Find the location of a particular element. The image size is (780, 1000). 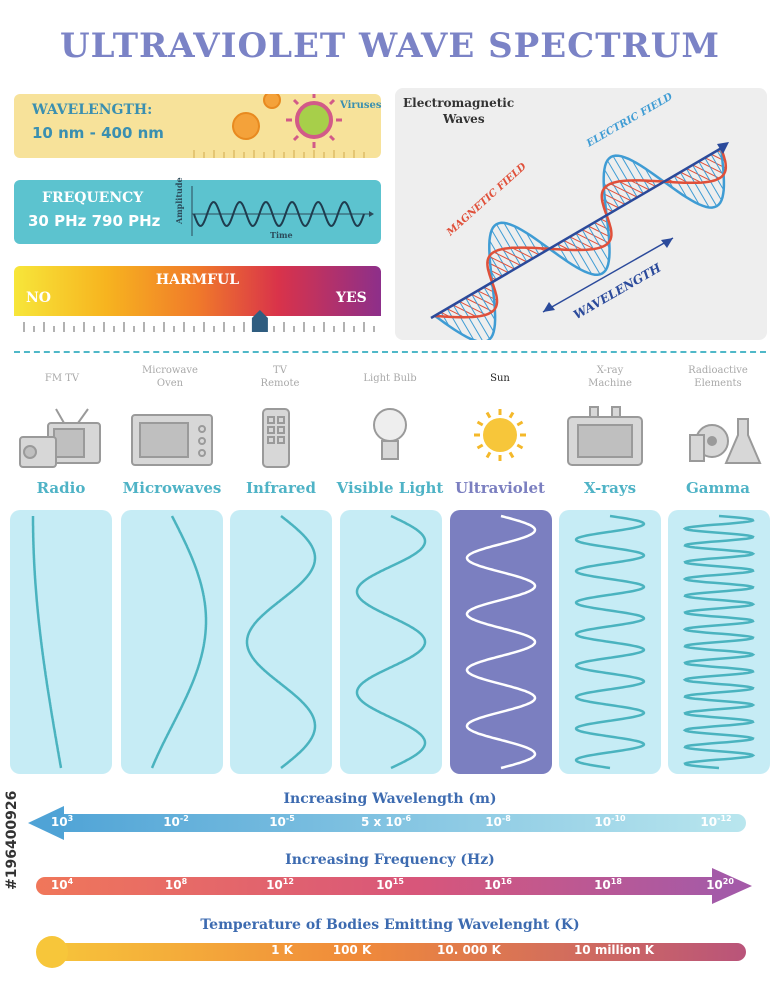

virus-small-icon is located at coordinates (272, 101).